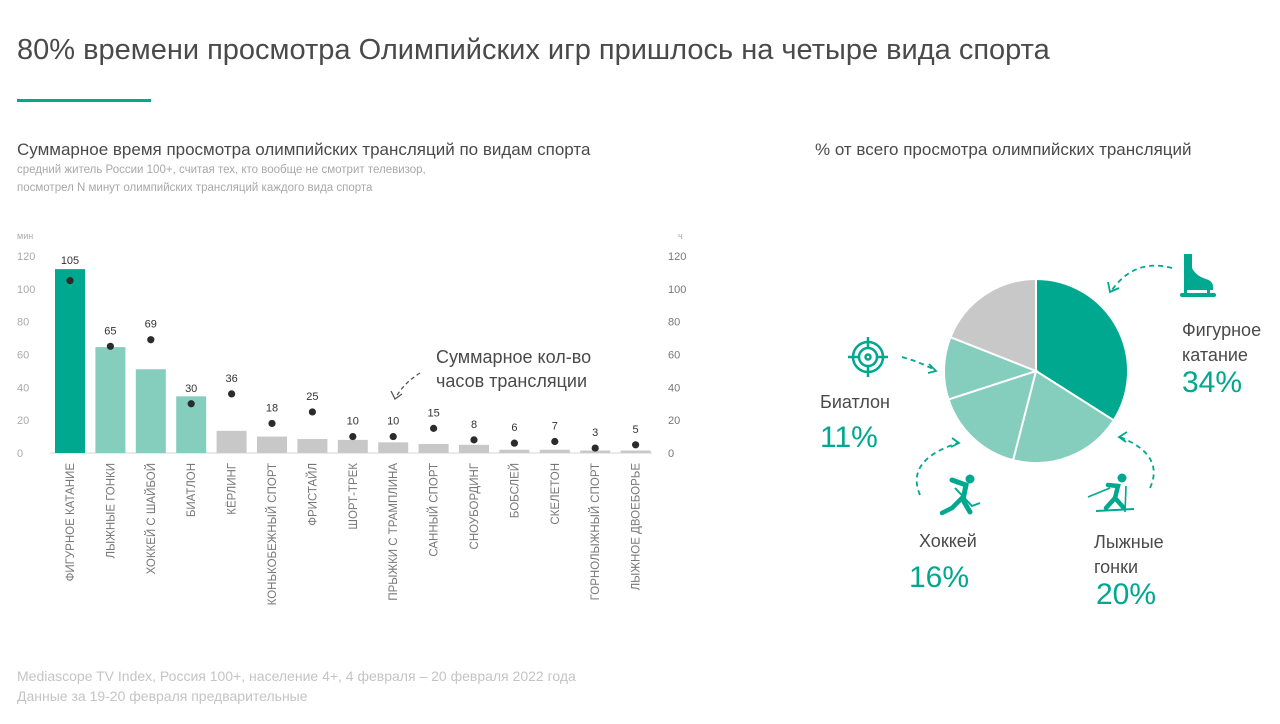 Image resolution: width=1280 pixels, height=724 pixels. I want to click on pie-label-line: гонки, so click(1116, 567).